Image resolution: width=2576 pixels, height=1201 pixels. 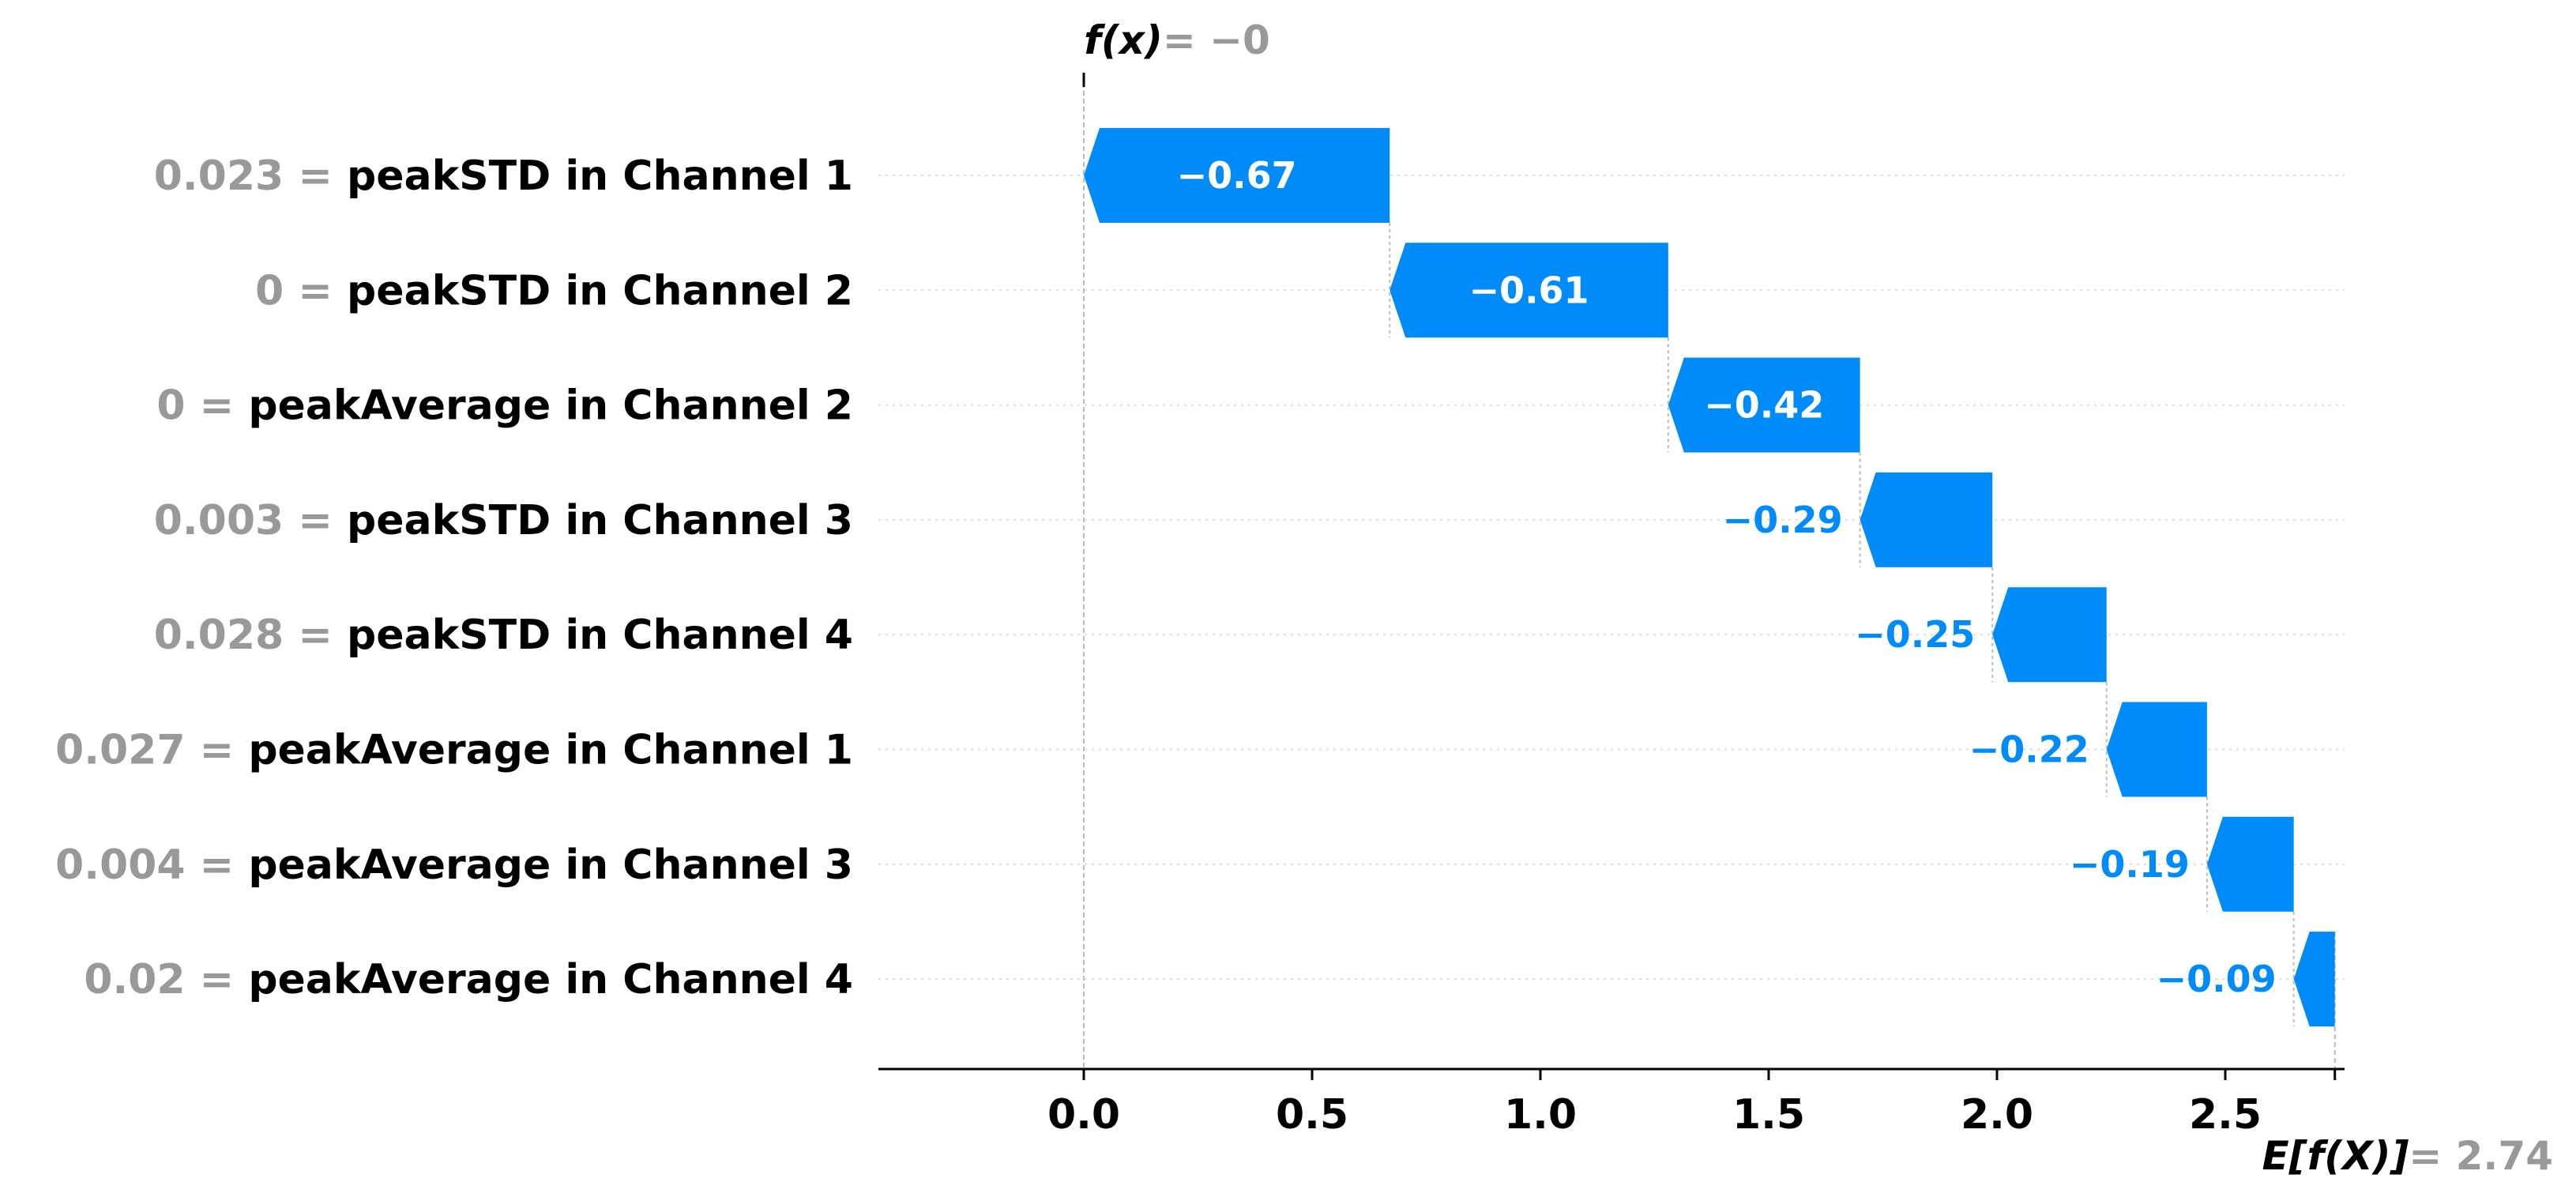 What do you see at coordinates (166, 980) in the screenshot?
I see `feature-value: 0.02 =` at bounding box center [166, 980].